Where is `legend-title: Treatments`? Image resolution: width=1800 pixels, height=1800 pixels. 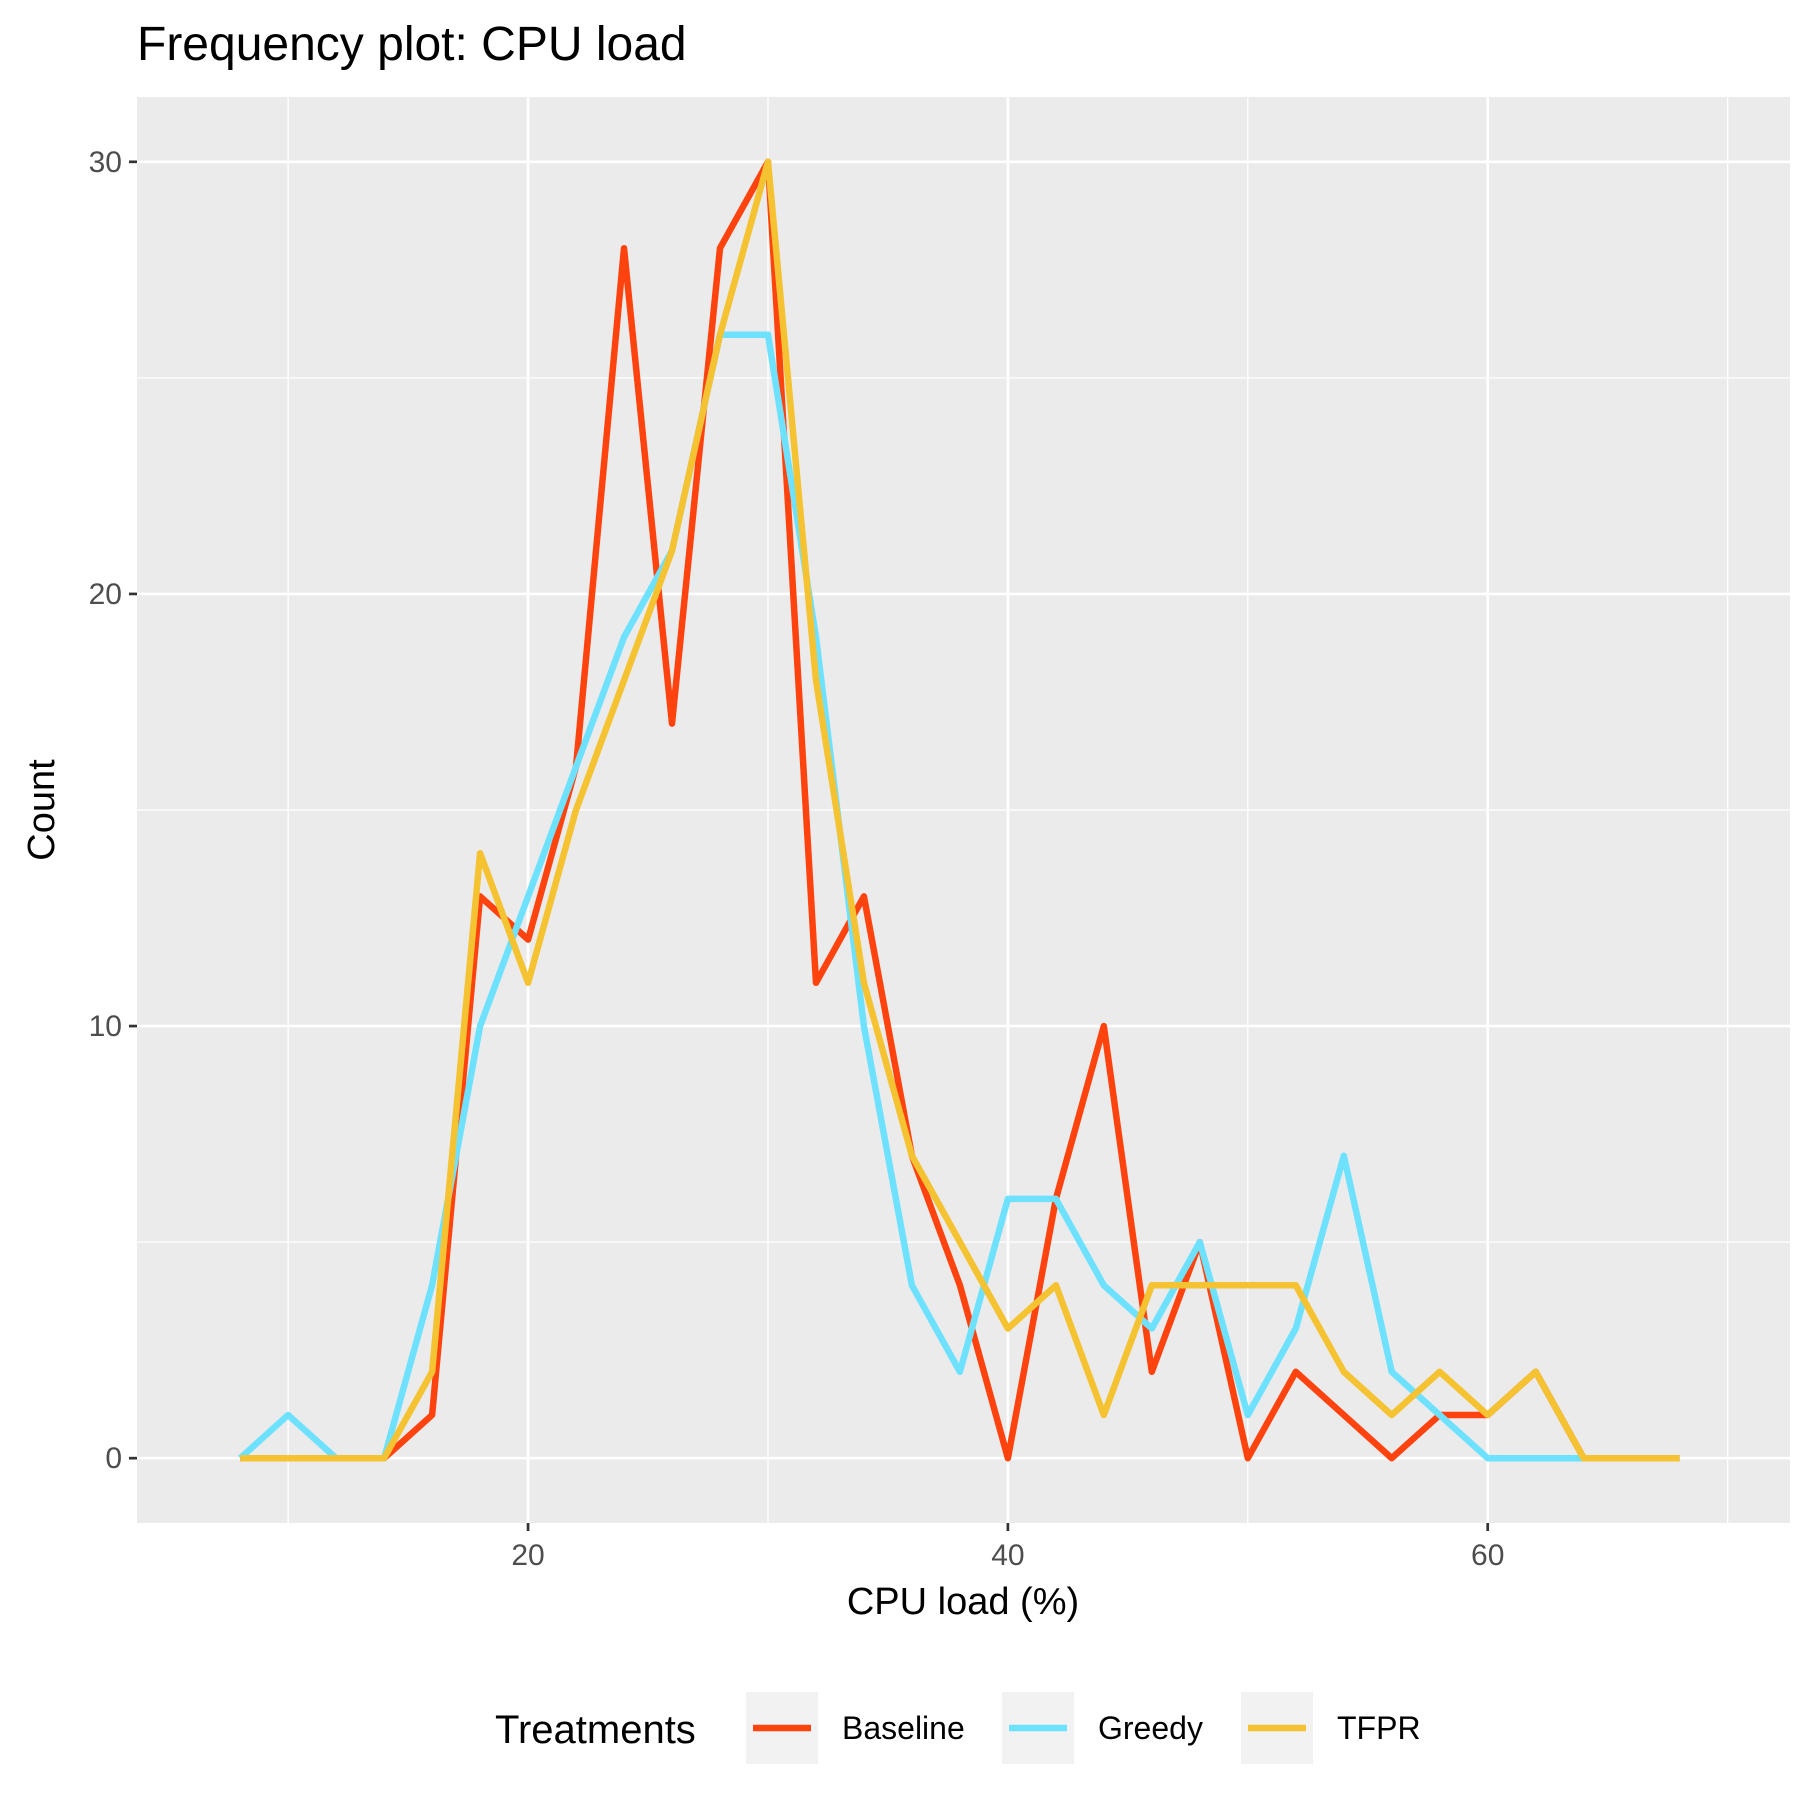 legend-title: Treatments is located at coordinates (595, 1730).